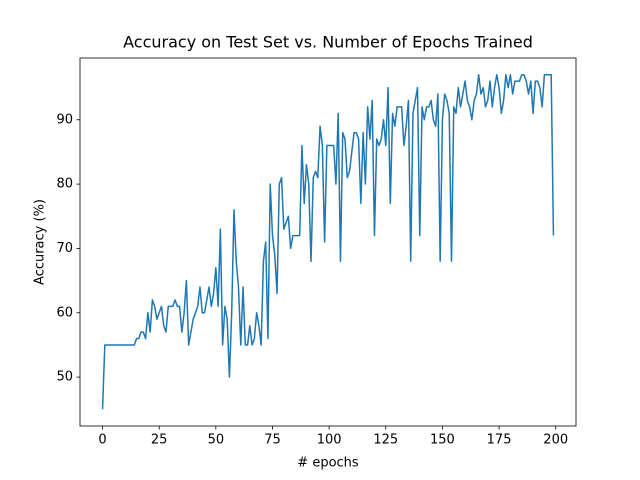 Image resolution: width=640 pixels, height=480 pixels. Describe the element at coordinates (64, 248) in the screenshot. I see `y-tick-label: 70` at that location.